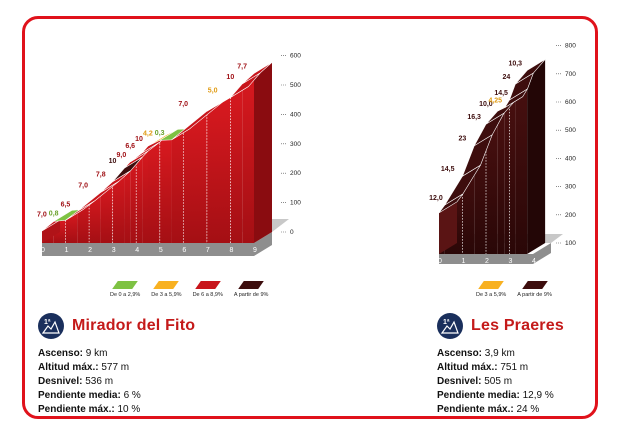  Describe the element at coordinates (208, 250) in the screenshot. I see `x-tick-label: 7` at that location.